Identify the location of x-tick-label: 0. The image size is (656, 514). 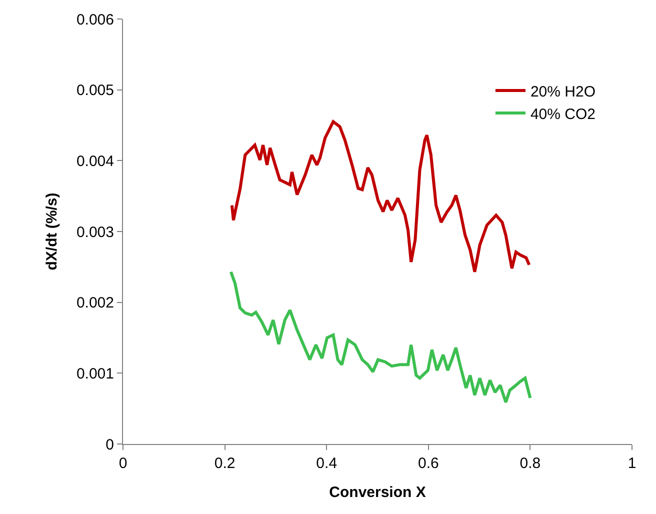
(123, 463).